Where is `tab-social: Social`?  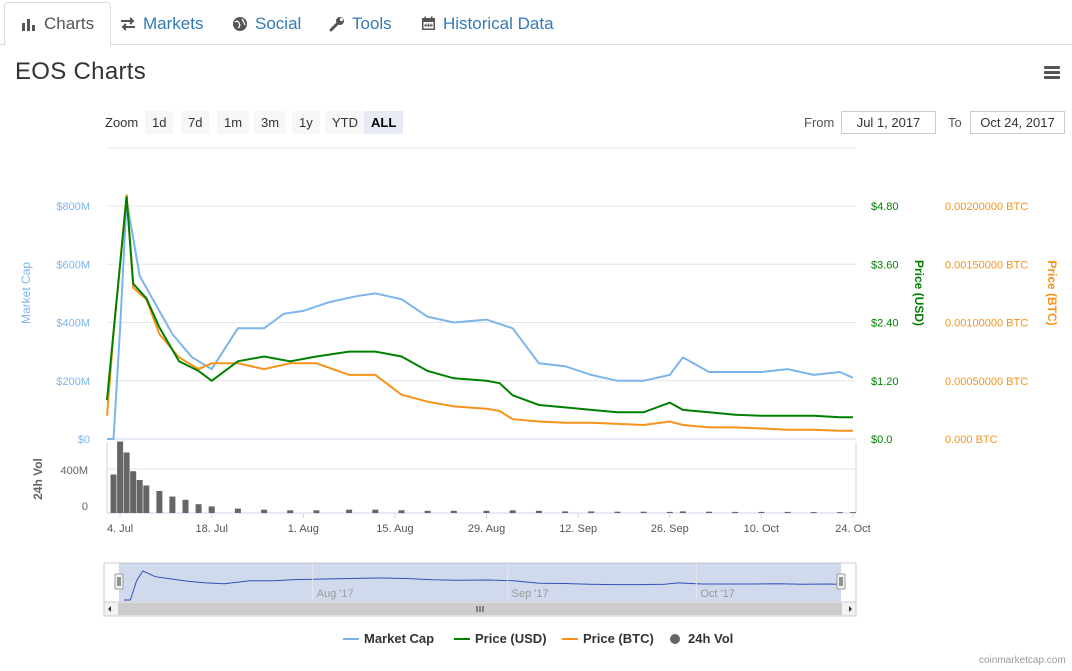 tab-social: Social is located at coordinates (266, 23).